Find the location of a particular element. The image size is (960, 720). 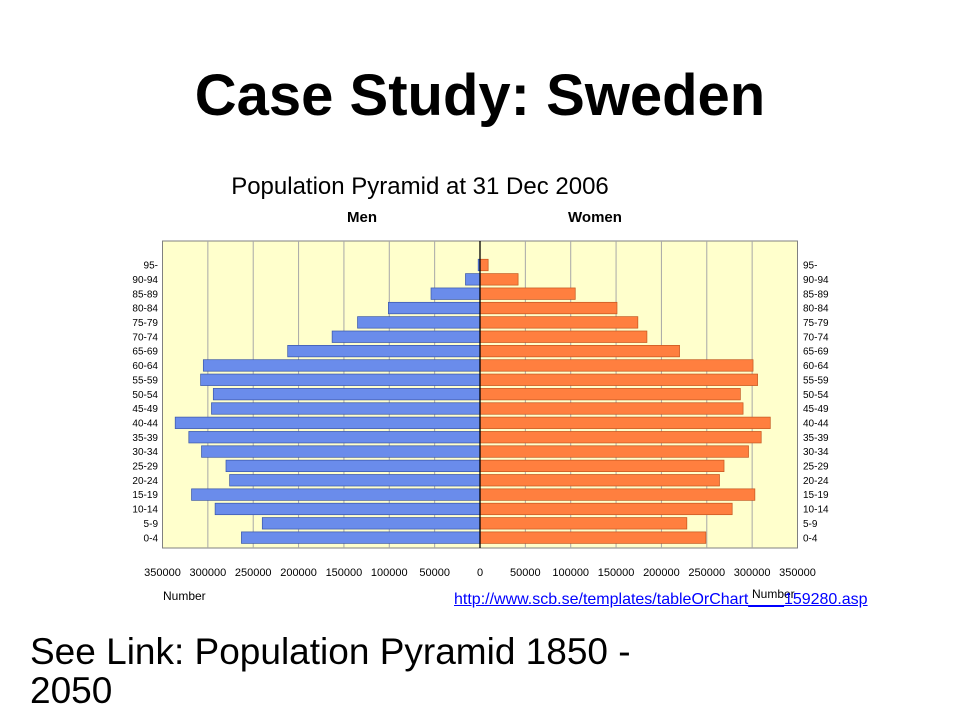

age-label-right-50-54: 50-54 is located at coordinates (816, 395).